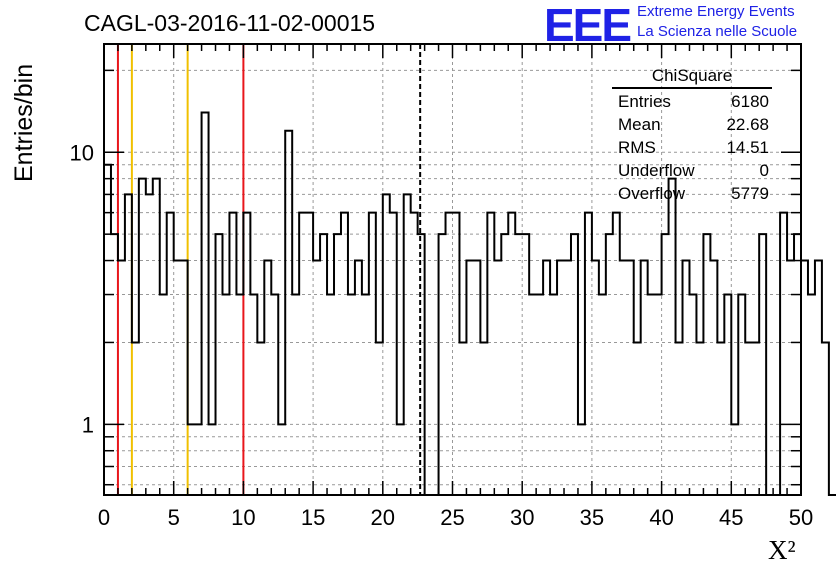  Describe the element at coordinates (313, 517) in the screenshot. I see `x-tick-label: 15` at that location.